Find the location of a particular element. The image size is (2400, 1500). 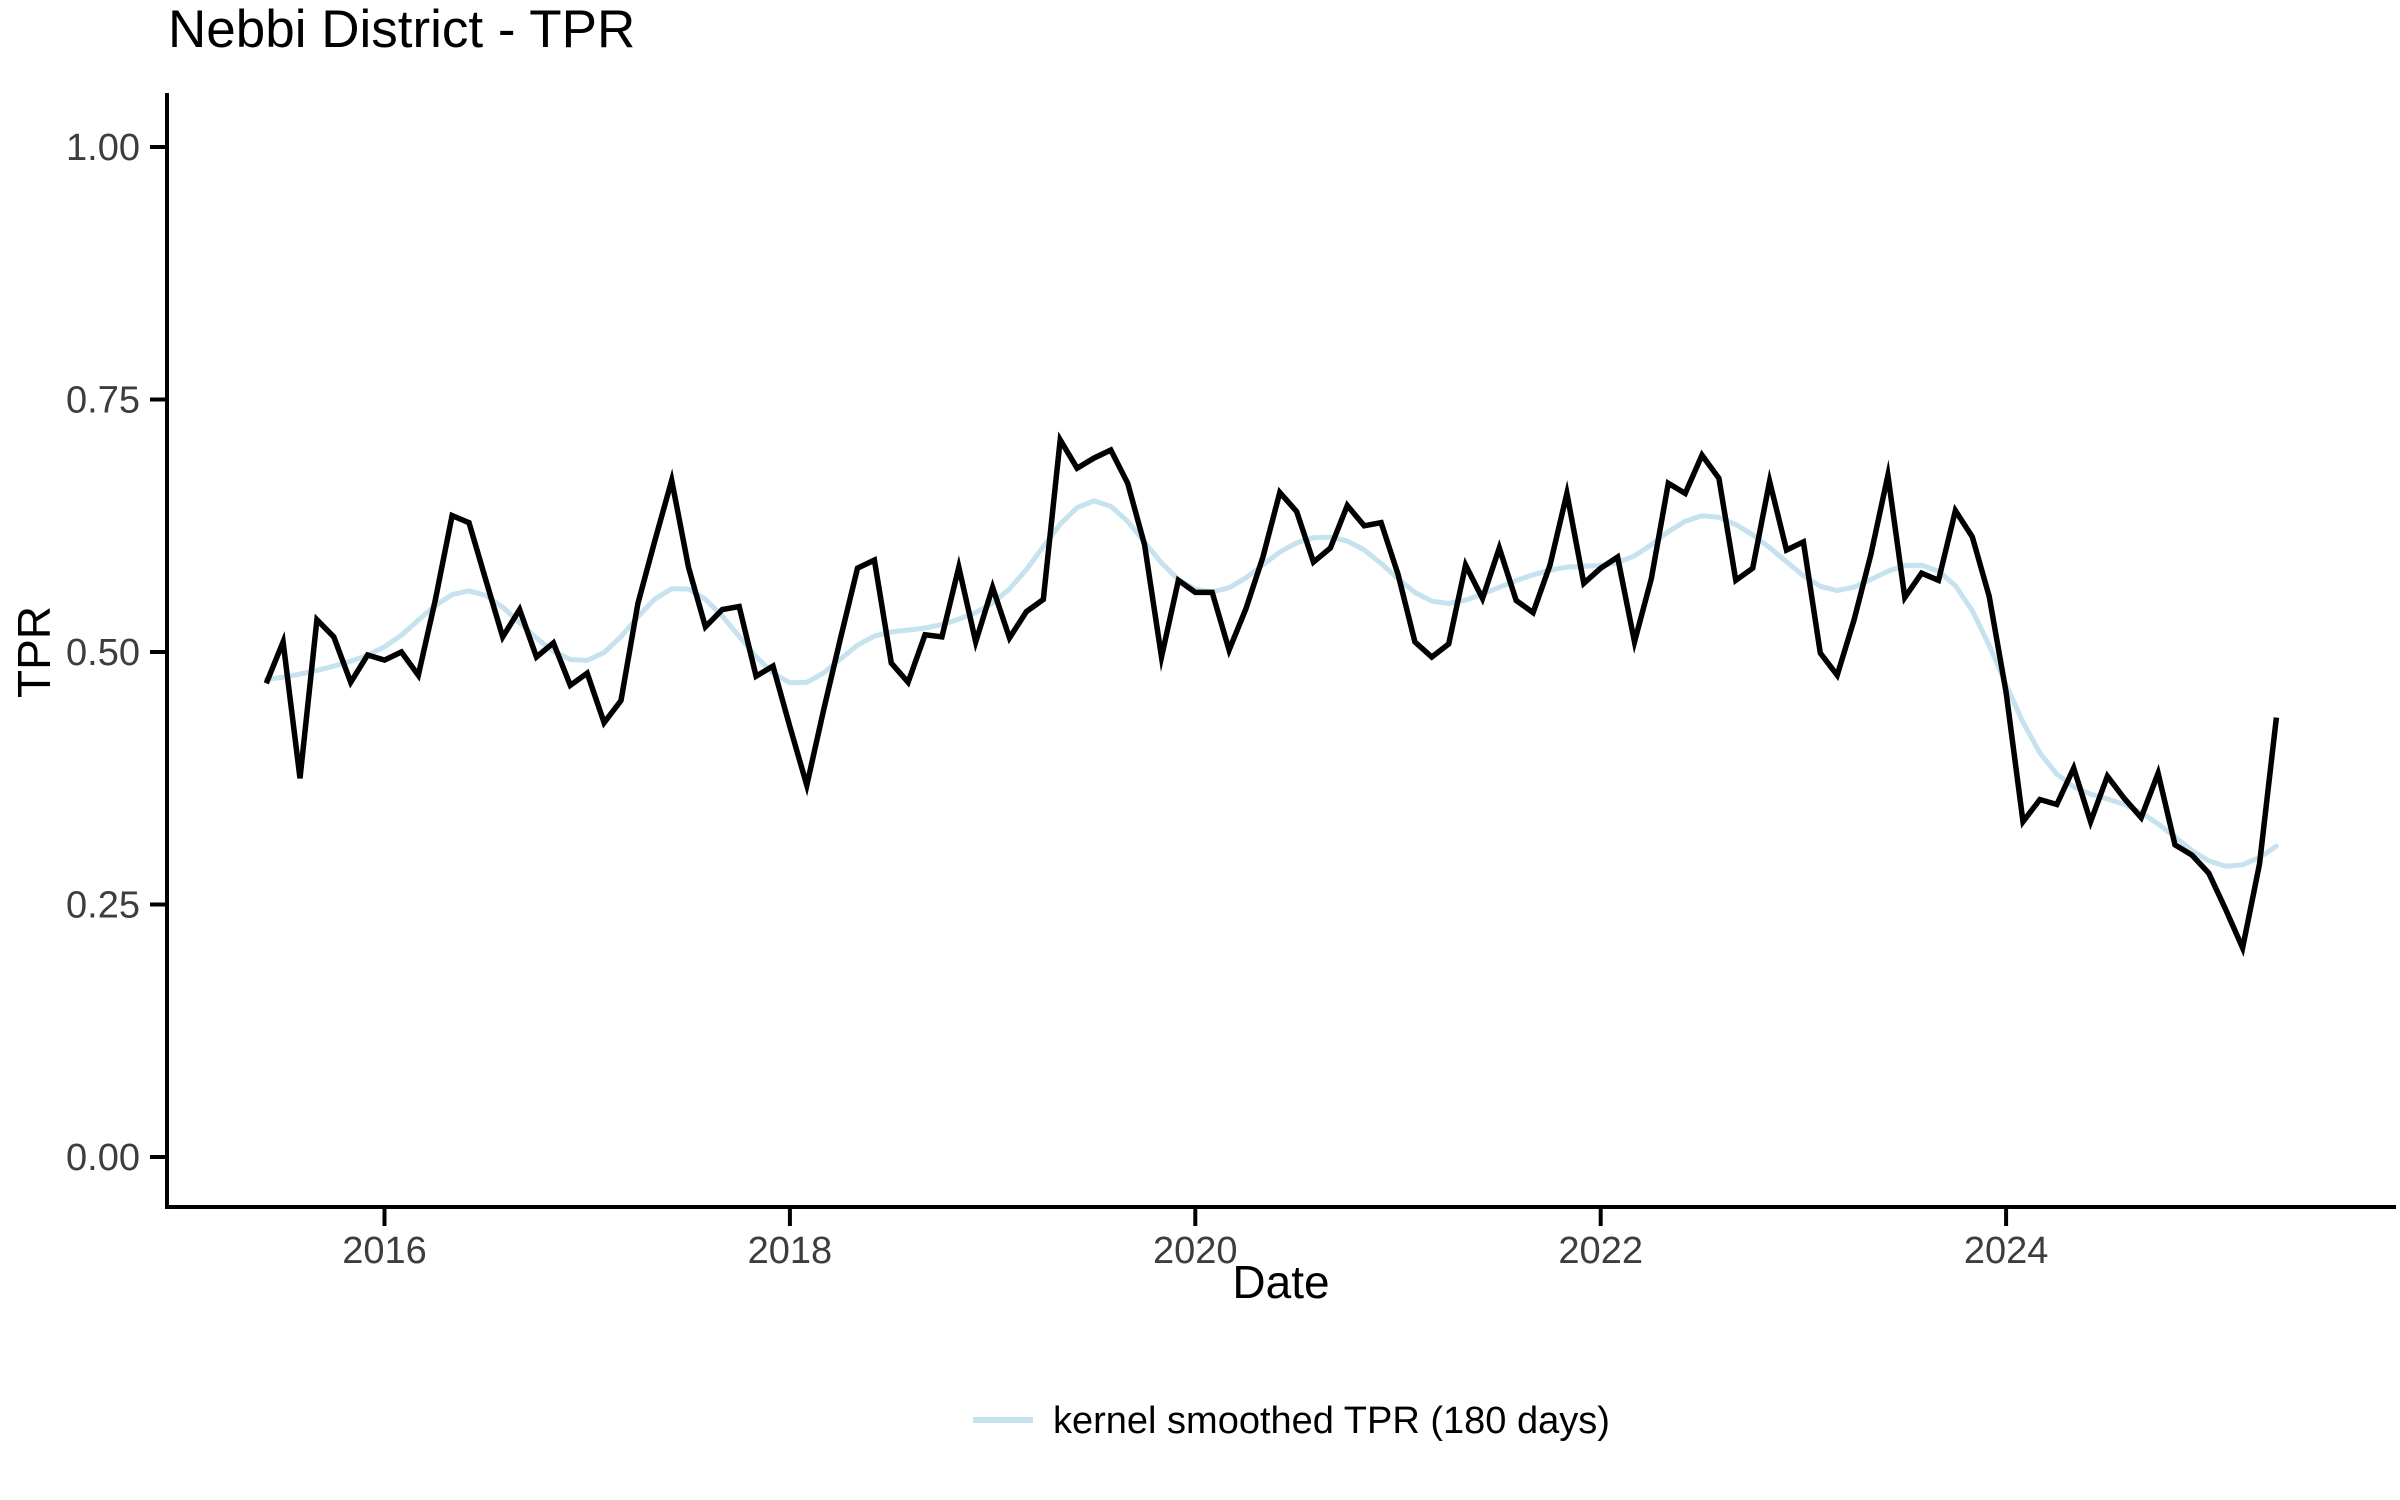

x-tick-label: 2020 is located at coordinates (1195, 1251).